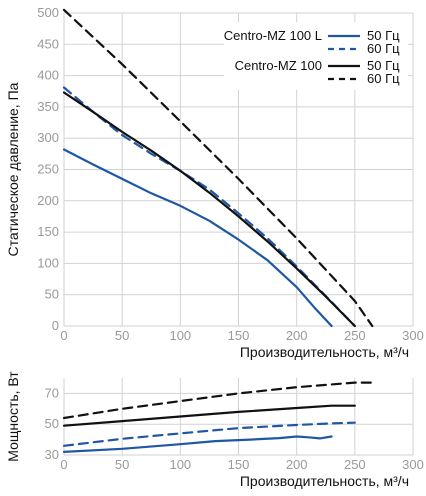 The height and width of the screenshot is (496, 426). Describe the element at coordinates (48, 231) in the screenshot. I see `pressure-y-tick-label: 150` at that location.